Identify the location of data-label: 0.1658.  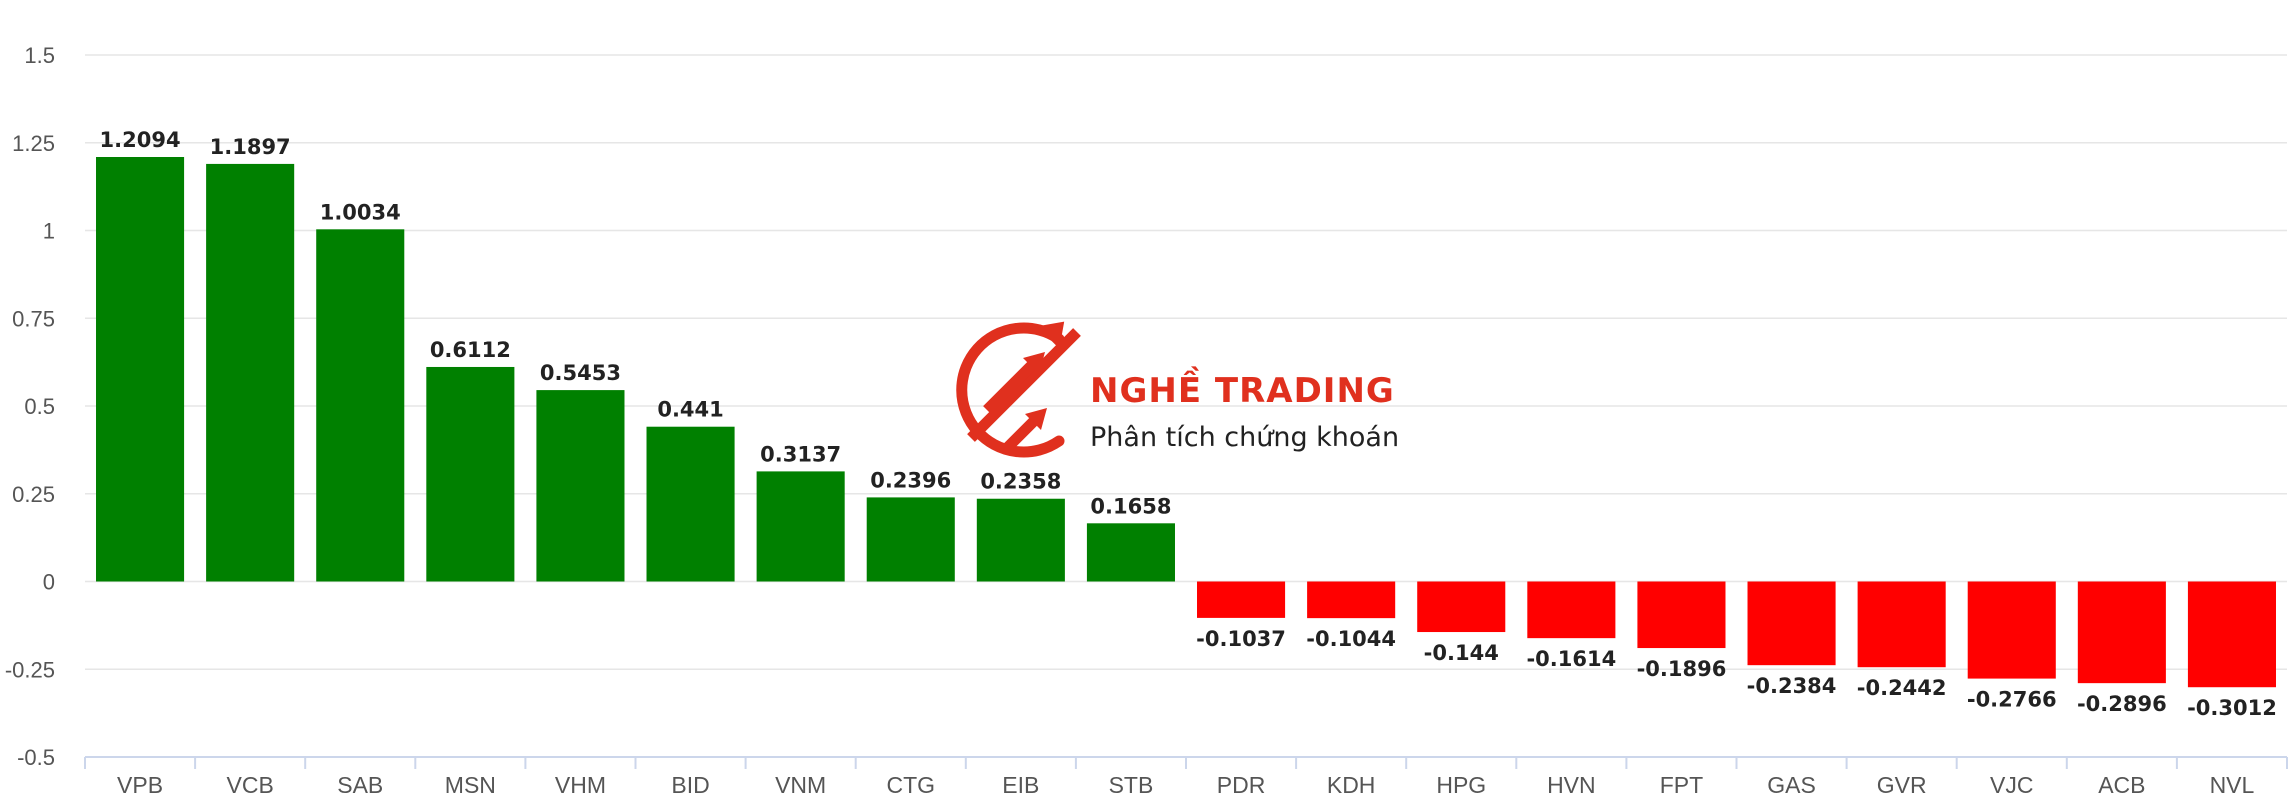
(1130, 506).